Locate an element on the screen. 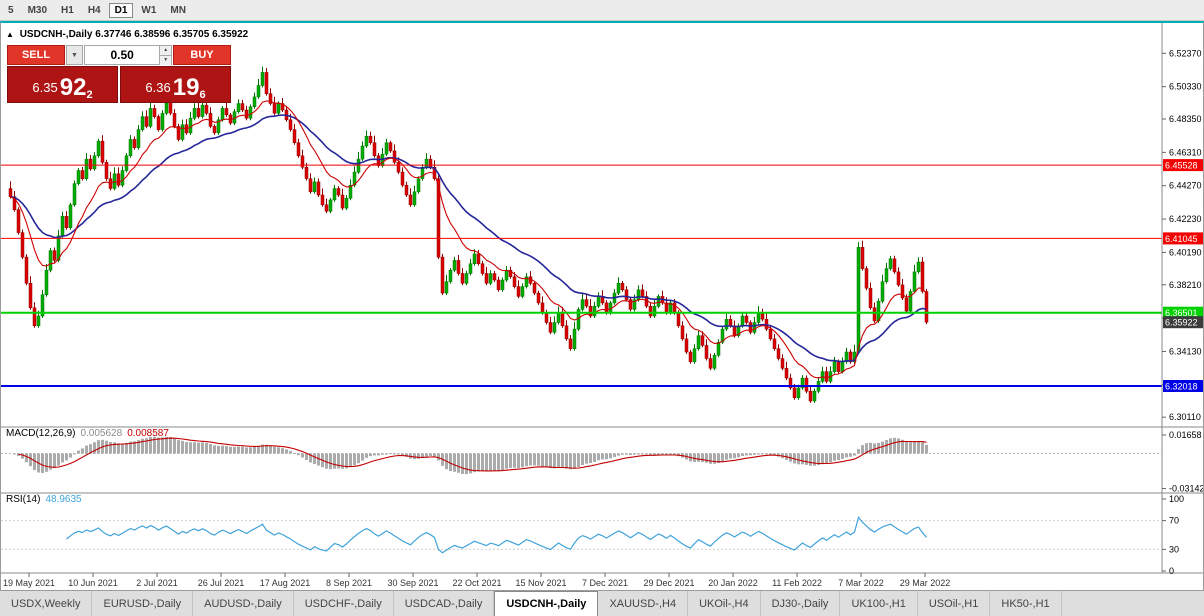 The height and width of the screenshot is (616, 1204). date-axis-label: 22 Oct 2021 is located at coordinates (476, 583).